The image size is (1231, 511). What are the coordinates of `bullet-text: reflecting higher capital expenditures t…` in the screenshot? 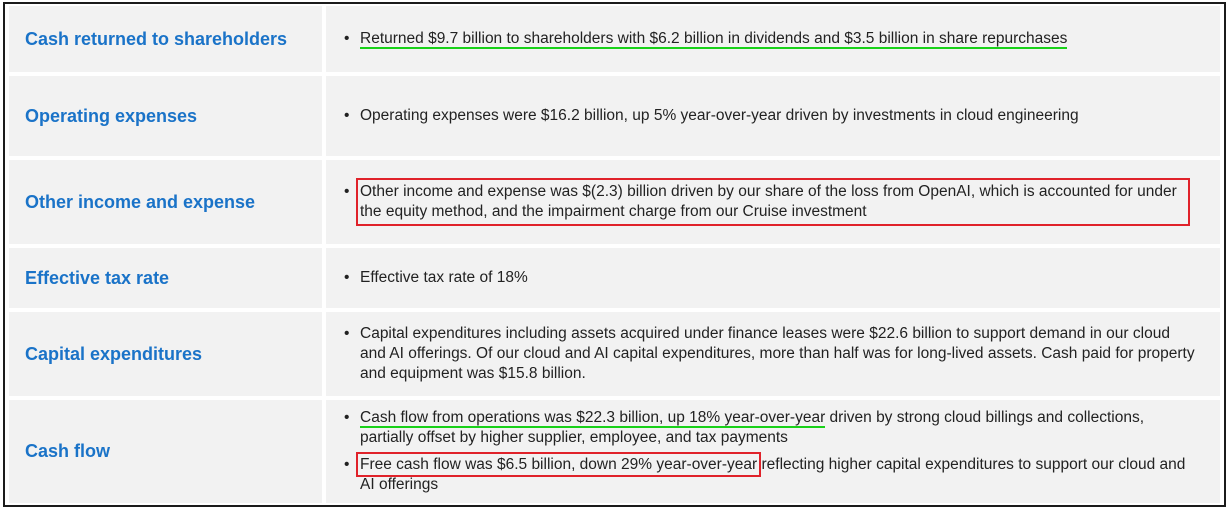 It's located at (773, 474).